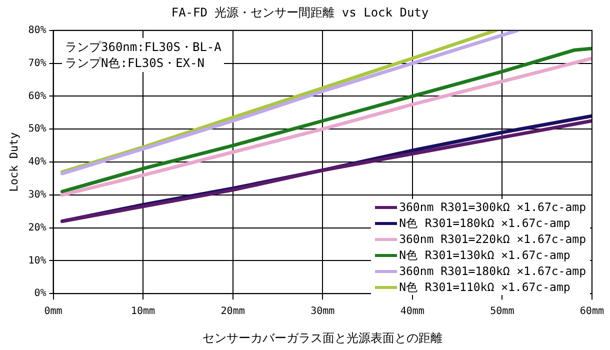 Image resolution: width=610 pixels, height=350 pixels. What do you see at coordinates (492, 239) in the screenshot?
I see `legend-label: 360nm R301=220kΩ ×1.67c-amp` at bounding box center [492, 239].